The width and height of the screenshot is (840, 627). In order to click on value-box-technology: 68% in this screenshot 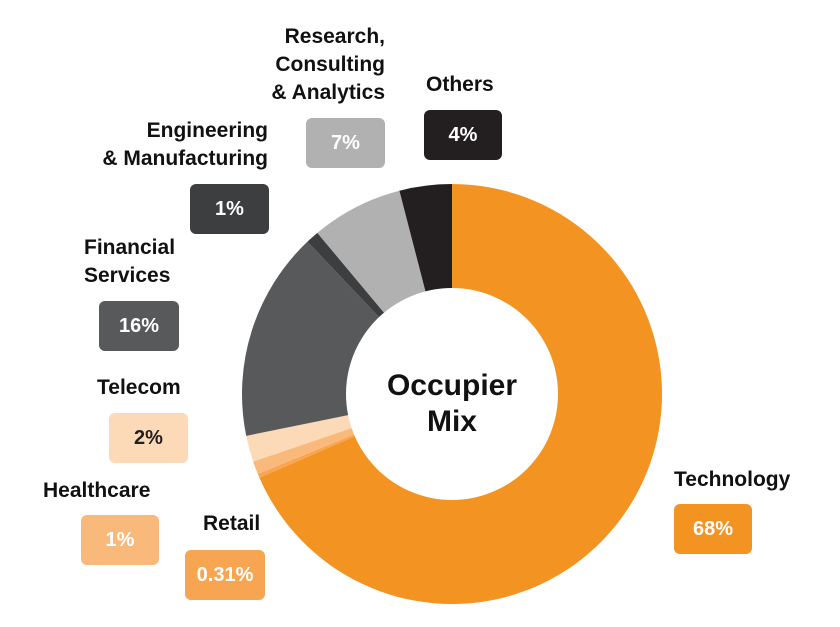, I will do `click(713, 529)`.